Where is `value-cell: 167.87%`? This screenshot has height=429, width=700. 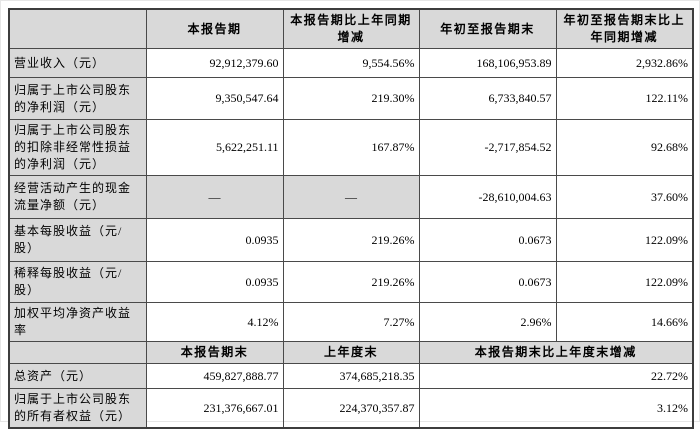 value-cell: 167.87% is located at coordinates (351, 147).